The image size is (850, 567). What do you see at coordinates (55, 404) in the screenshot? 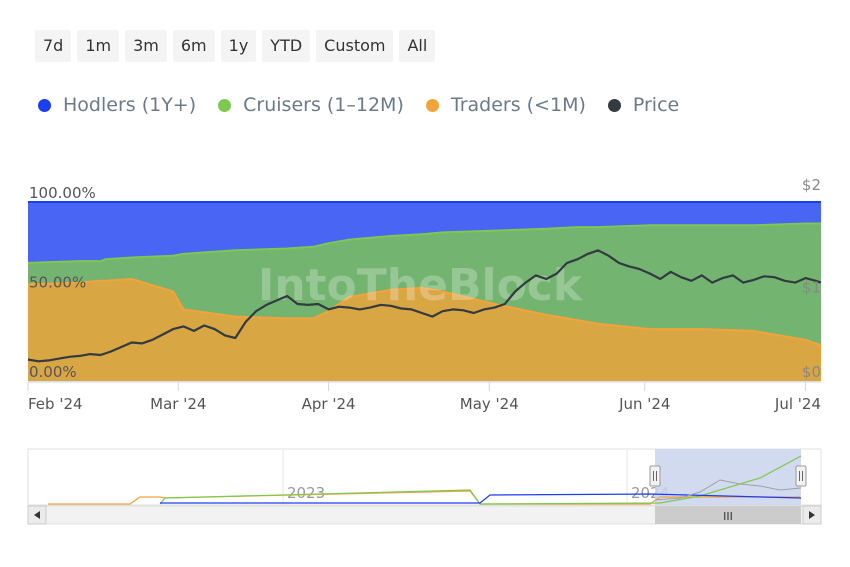
I see `x-tick-label: Feb '24` at bounding box center [55, 404].